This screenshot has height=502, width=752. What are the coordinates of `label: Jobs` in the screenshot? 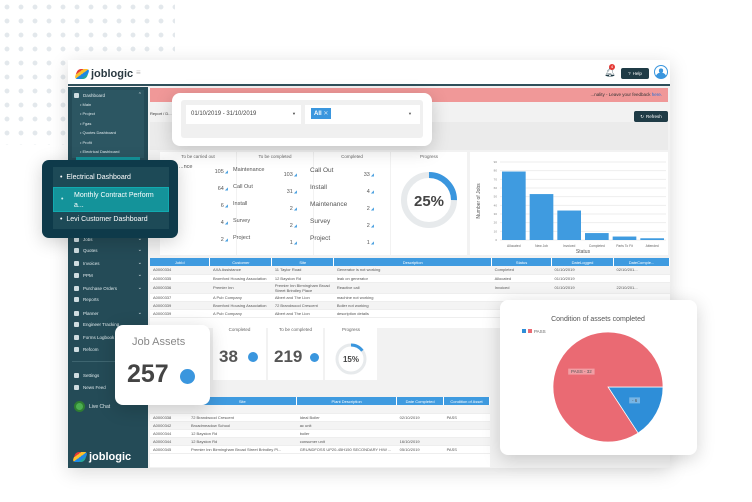 It's located at (88, 239).